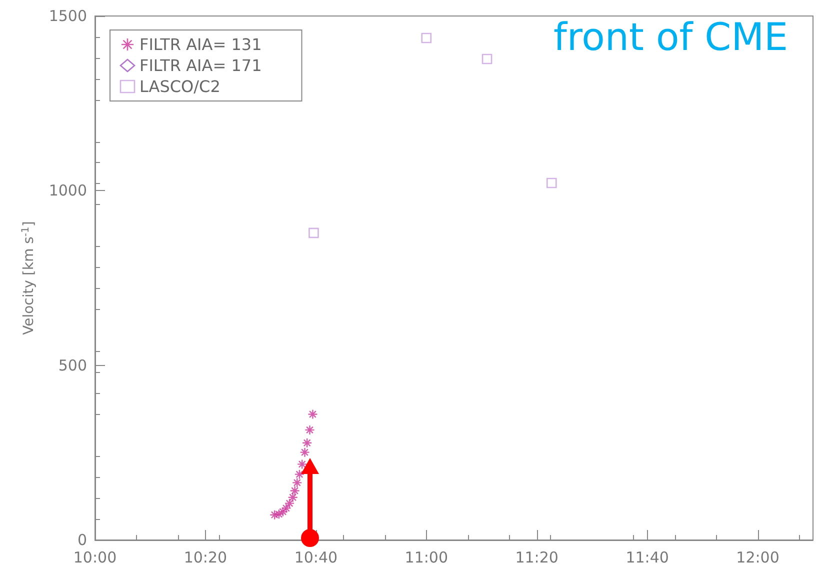  I want to click on x-tick-label: 11:20, so click(536, 557).